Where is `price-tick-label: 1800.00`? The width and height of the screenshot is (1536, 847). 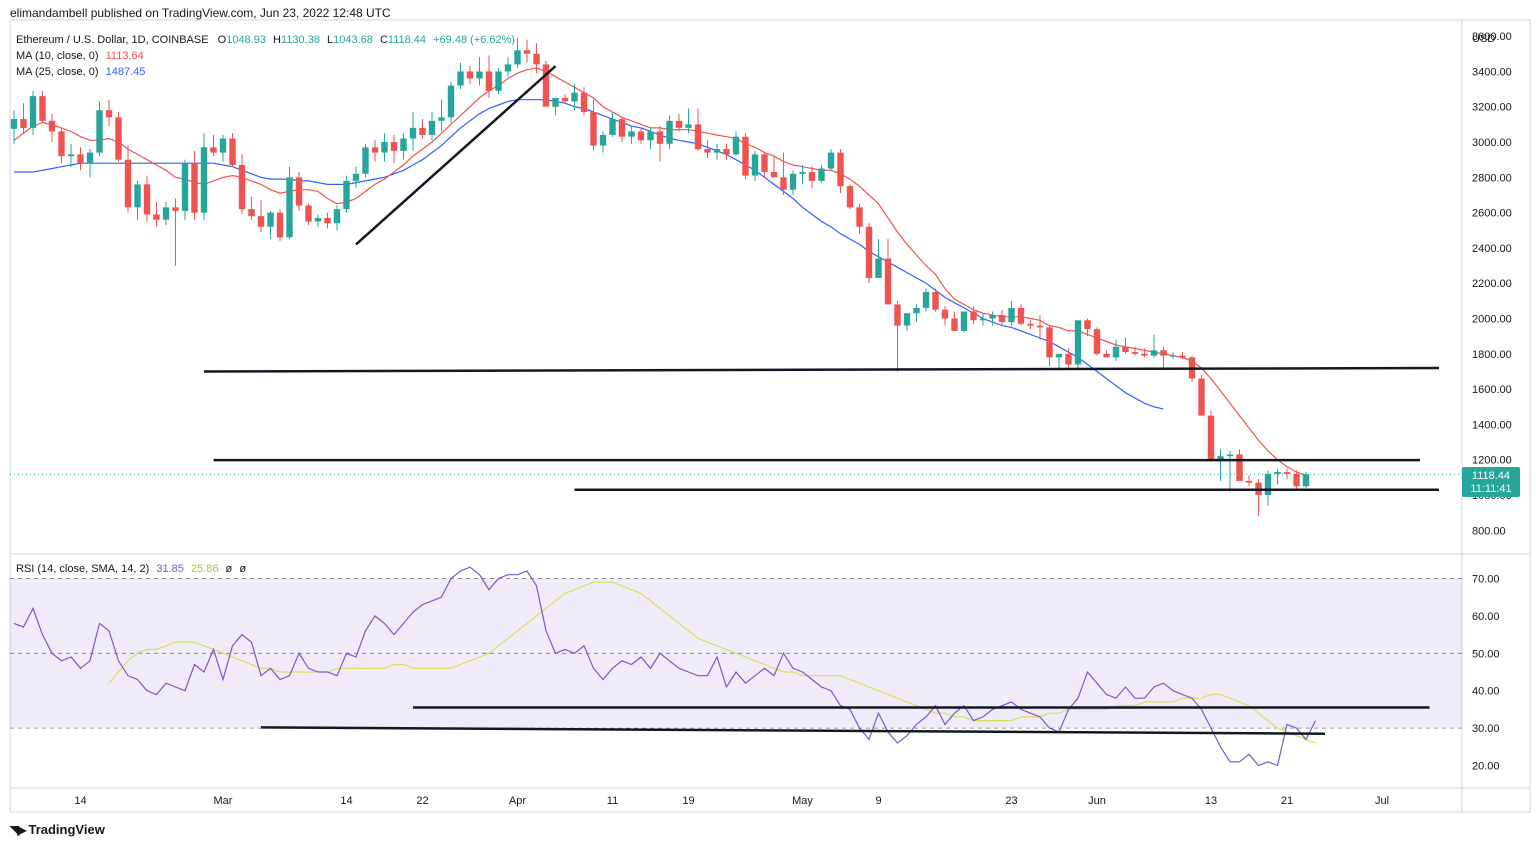
price-tick-label: 1800.00 is located at coordinates (1492, 355).